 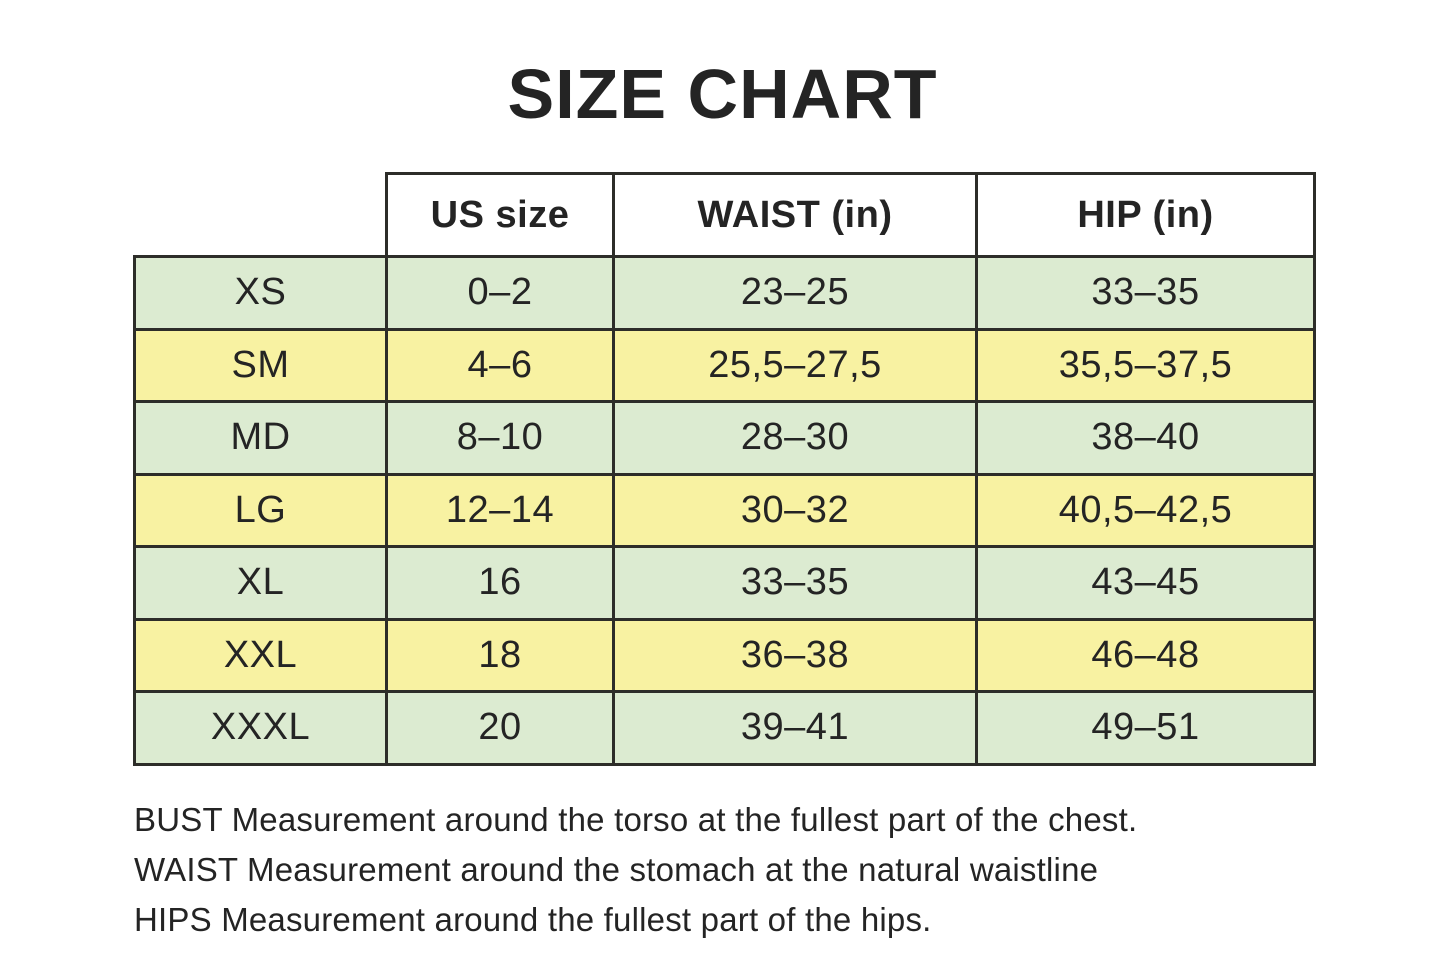 I want to click on us-size-cell: 18, so click(x=500, y=655).